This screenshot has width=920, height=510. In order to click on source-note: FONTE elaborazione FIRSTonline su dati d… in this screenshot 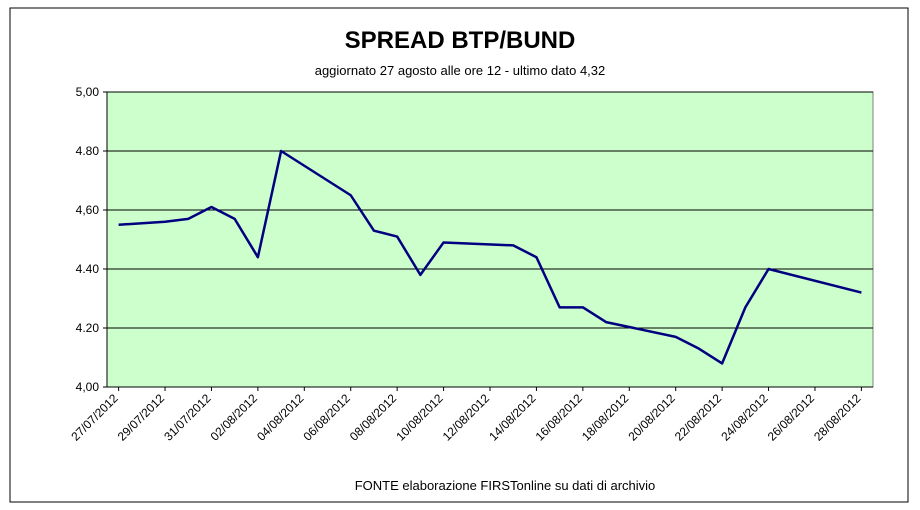, I will do `click(505, 485)`.